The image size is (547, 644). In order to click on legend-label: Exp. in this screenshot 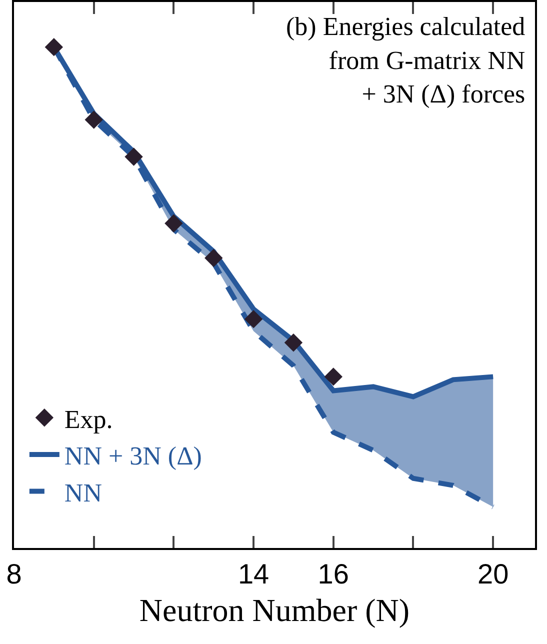, I will do `click(88, 419)`.